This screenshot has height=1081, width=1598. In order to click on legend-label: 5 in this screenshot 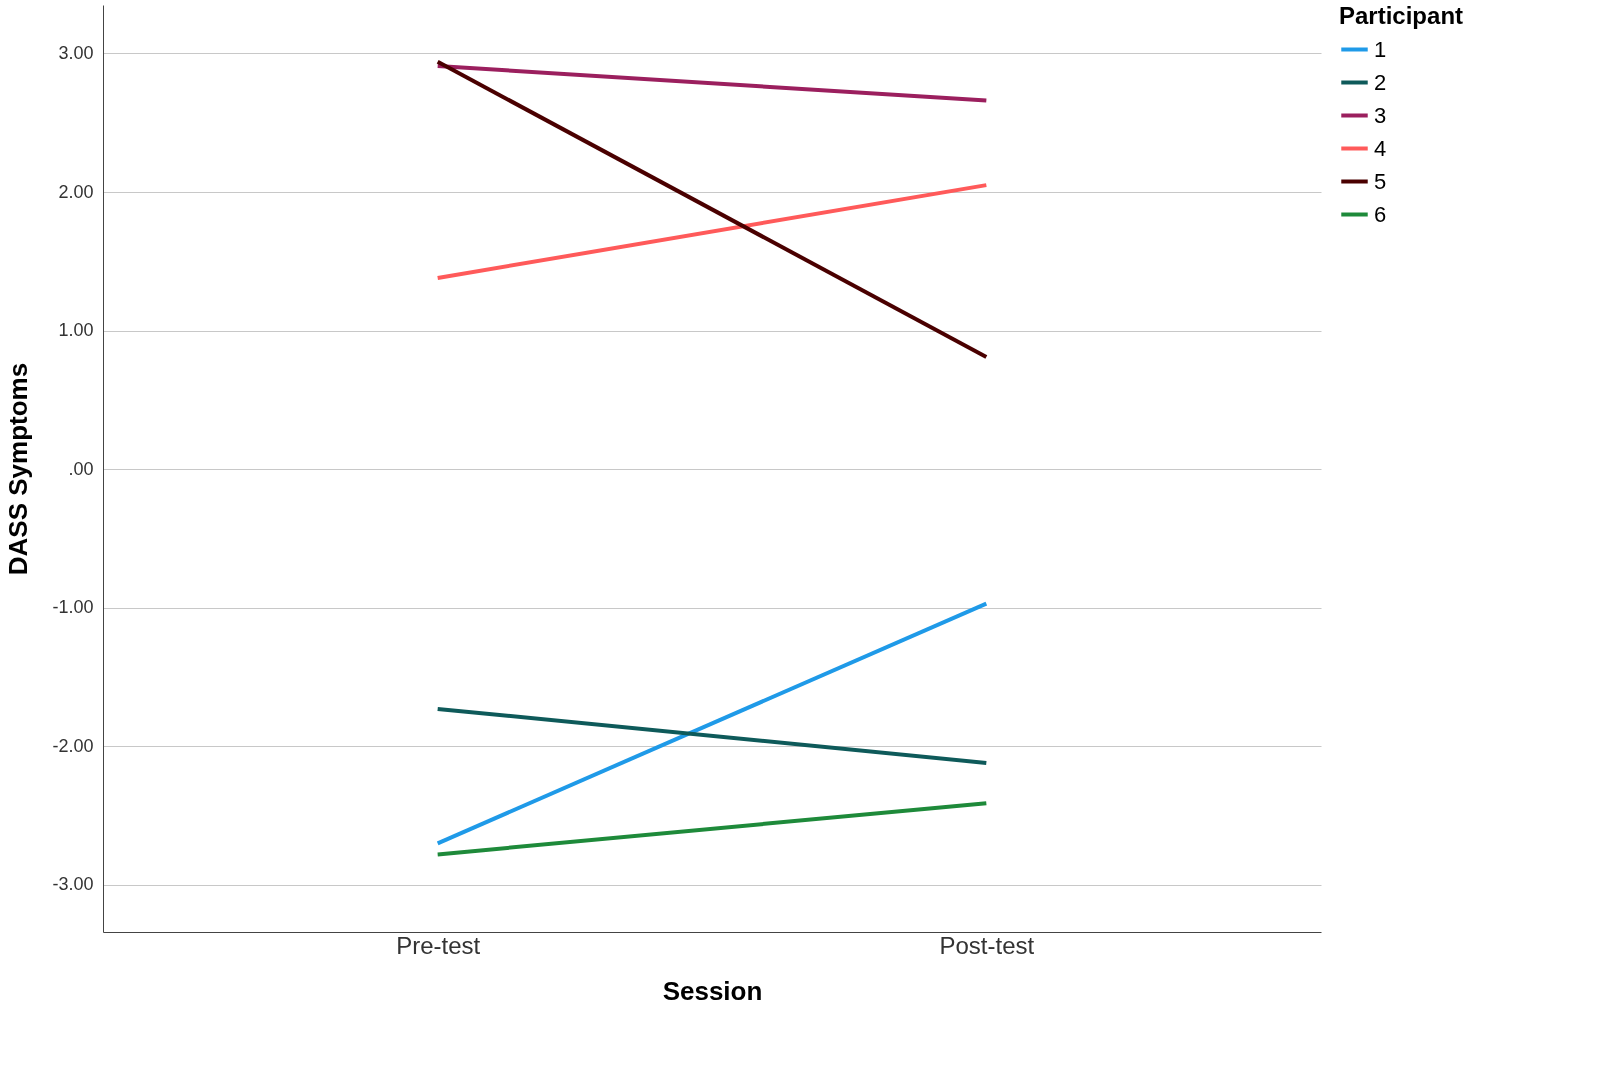, I will do `click(1380, 181)`.